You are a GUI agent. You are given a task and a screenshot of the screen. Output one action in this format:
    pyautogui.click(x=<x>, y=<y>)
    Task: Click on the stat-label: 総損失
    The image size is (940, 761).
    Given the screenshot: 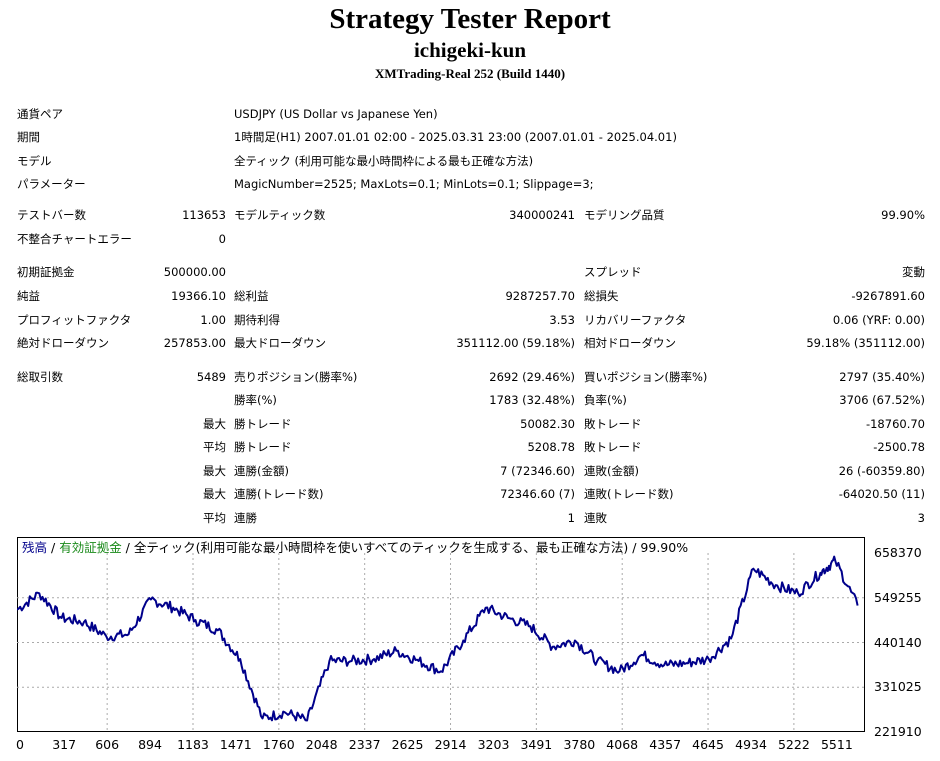 What is the action you would take?
    pyautogui.click(x=601, y=296)
    